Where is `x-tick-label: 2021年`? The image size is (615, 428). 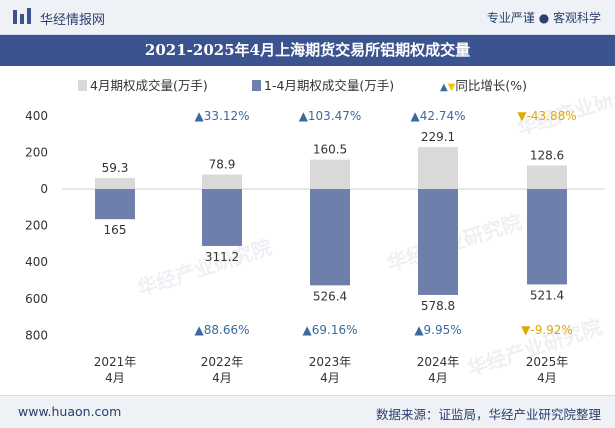 x-tick-label: 2021年 is located at coordinates (115, 362).